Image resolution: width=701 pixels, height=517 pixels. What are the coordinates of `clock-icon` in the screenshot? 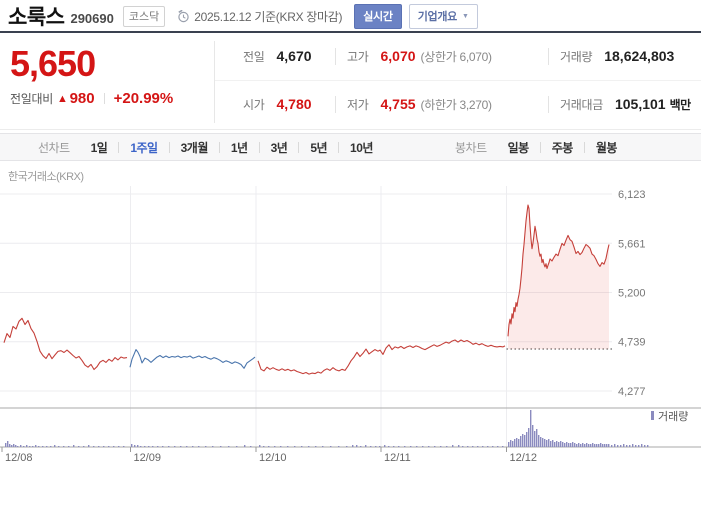 It's located at (183, 16).